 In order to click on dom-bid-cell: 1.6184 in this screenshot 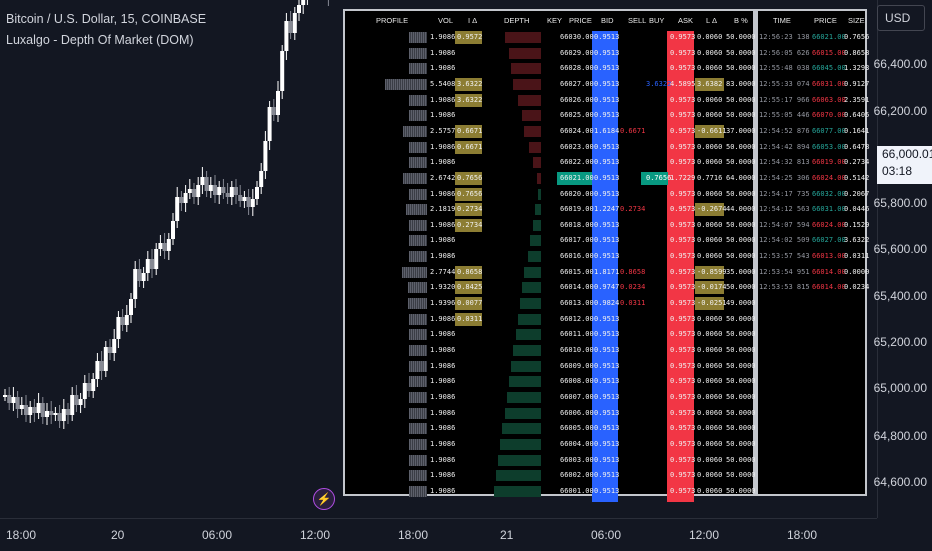, I will do `click(607, 130)`.